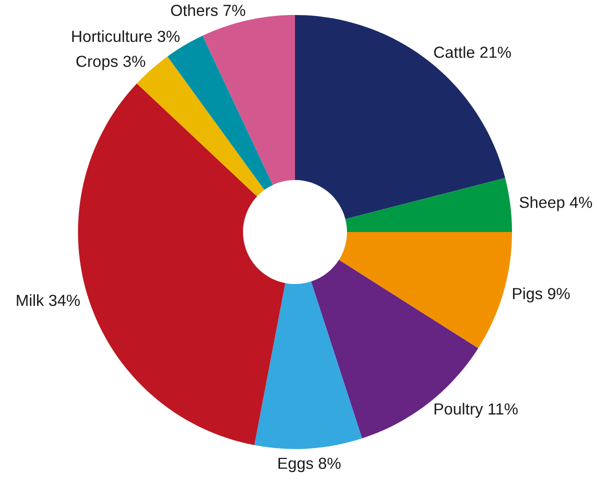 The image size is (597, 482). I want to click on slice-label: Others 7%, so click(208, 10).